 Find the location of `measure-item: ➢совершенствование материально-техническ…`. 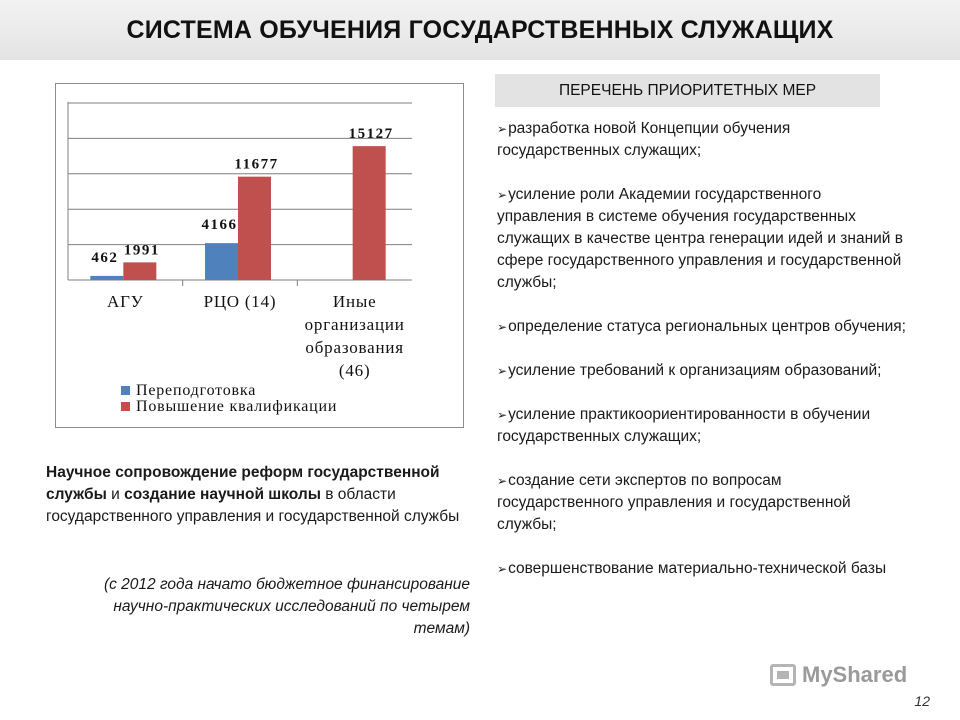

measure-item: ➢совершенствование материально-техническ… is located at coordinates (702, 569).